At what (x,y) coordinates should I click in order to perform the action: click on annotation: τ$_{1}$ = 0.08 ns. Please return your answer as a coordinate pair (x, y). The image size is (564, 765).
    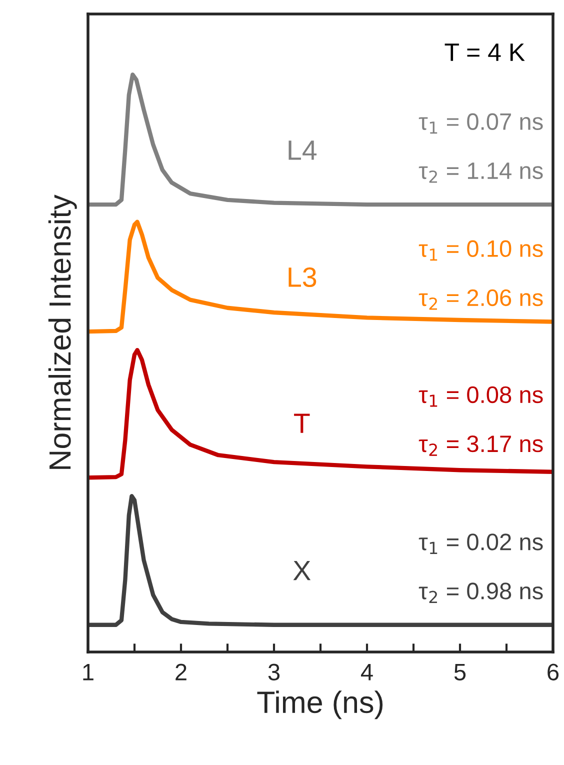
    Looking at the image, I should click on (480, 396).